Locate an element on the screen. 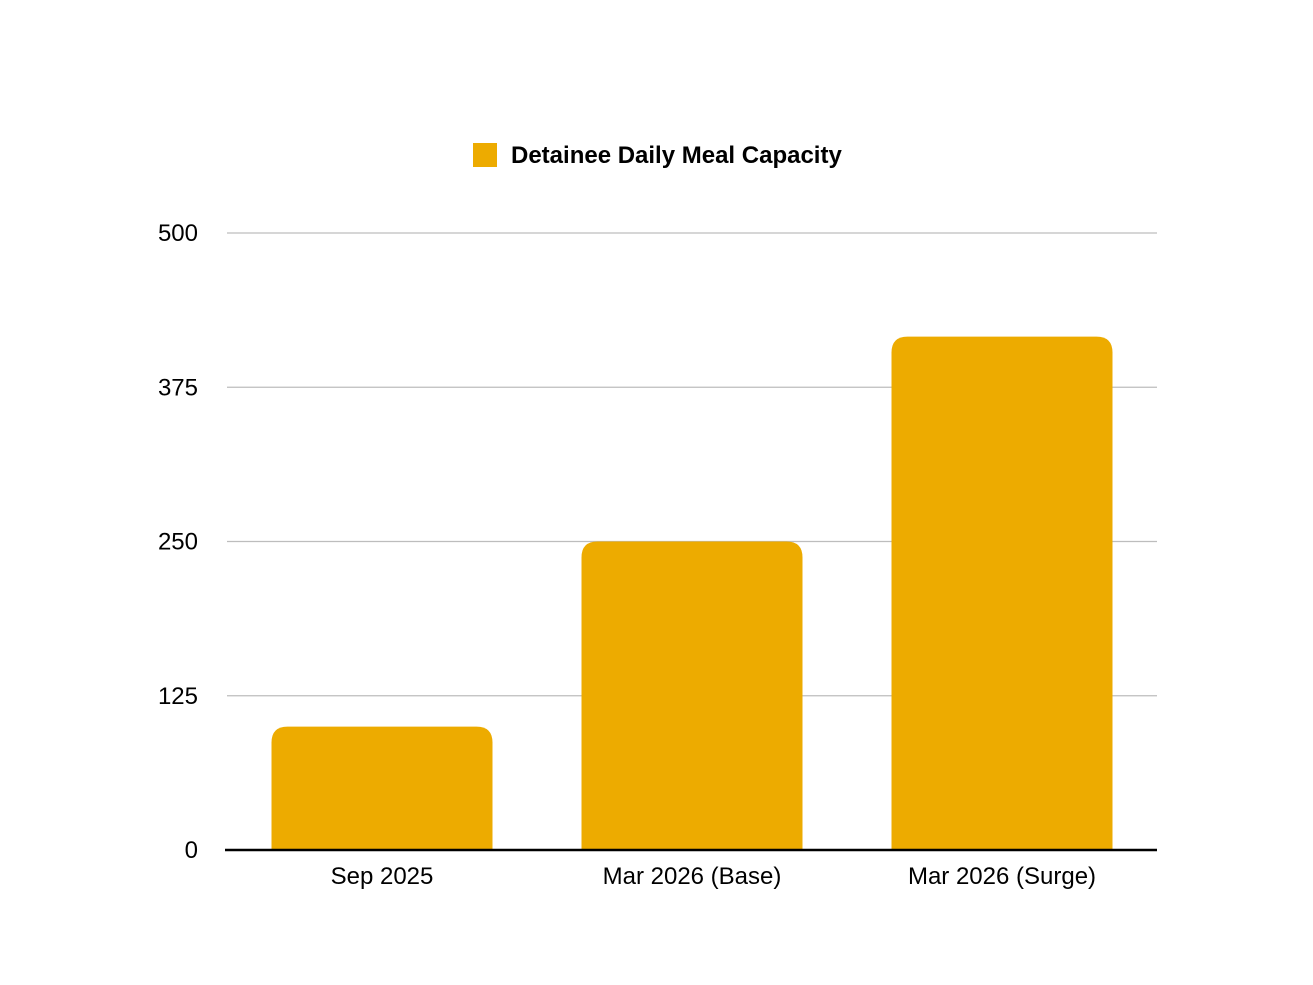  x-tick-label: Mar 2026 (Base) is located at coordinates (692, 876).